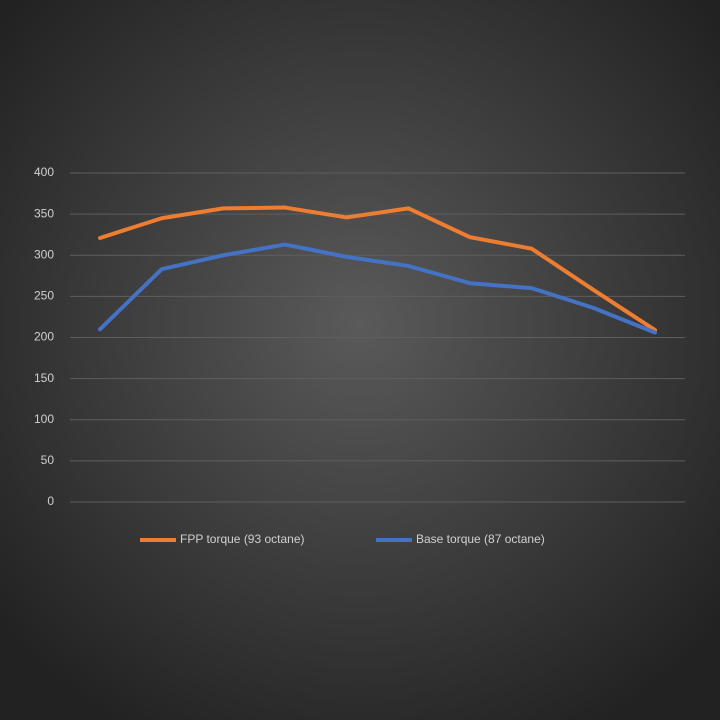 The image size is (720, 720). What do you see at coordinates (44, 254) in the screenshot?
I see `y-tick-label: 300` at bounding box center [44, 254].